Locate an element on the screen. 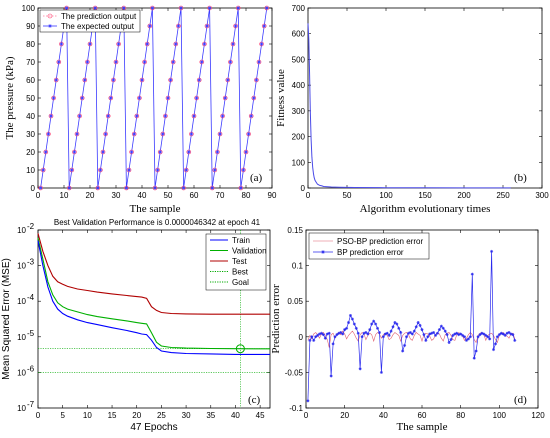 The width and height of the screenshot is (550, 438). y-axis-label: The pressure (kPa) is located at coordinates (10, 97).